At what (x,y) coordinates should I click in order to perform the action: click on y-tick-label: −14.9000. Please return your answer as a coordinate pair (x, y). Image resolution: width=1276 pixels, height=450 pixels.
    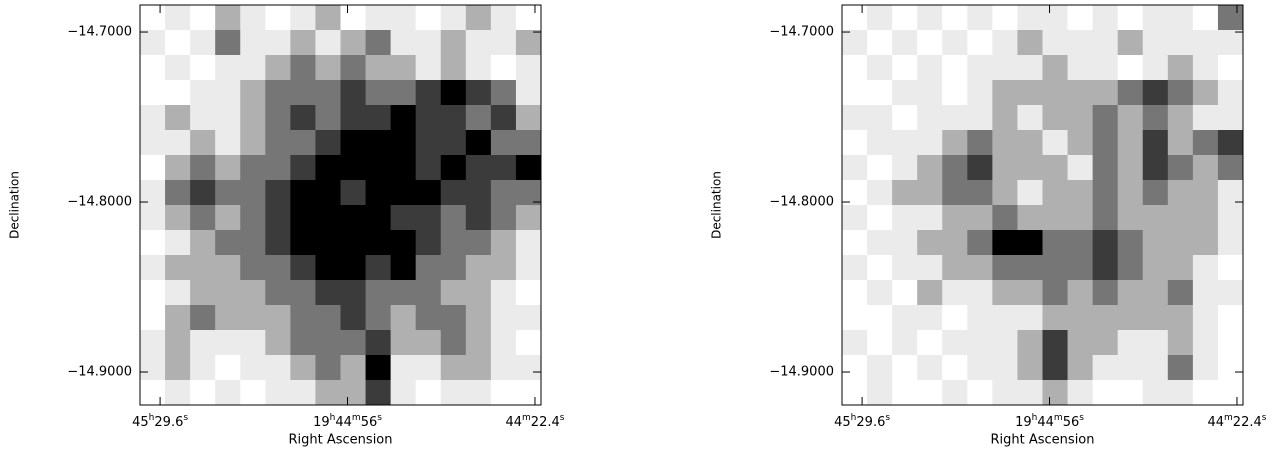
    Looking at the image, I should click on (801, 372).